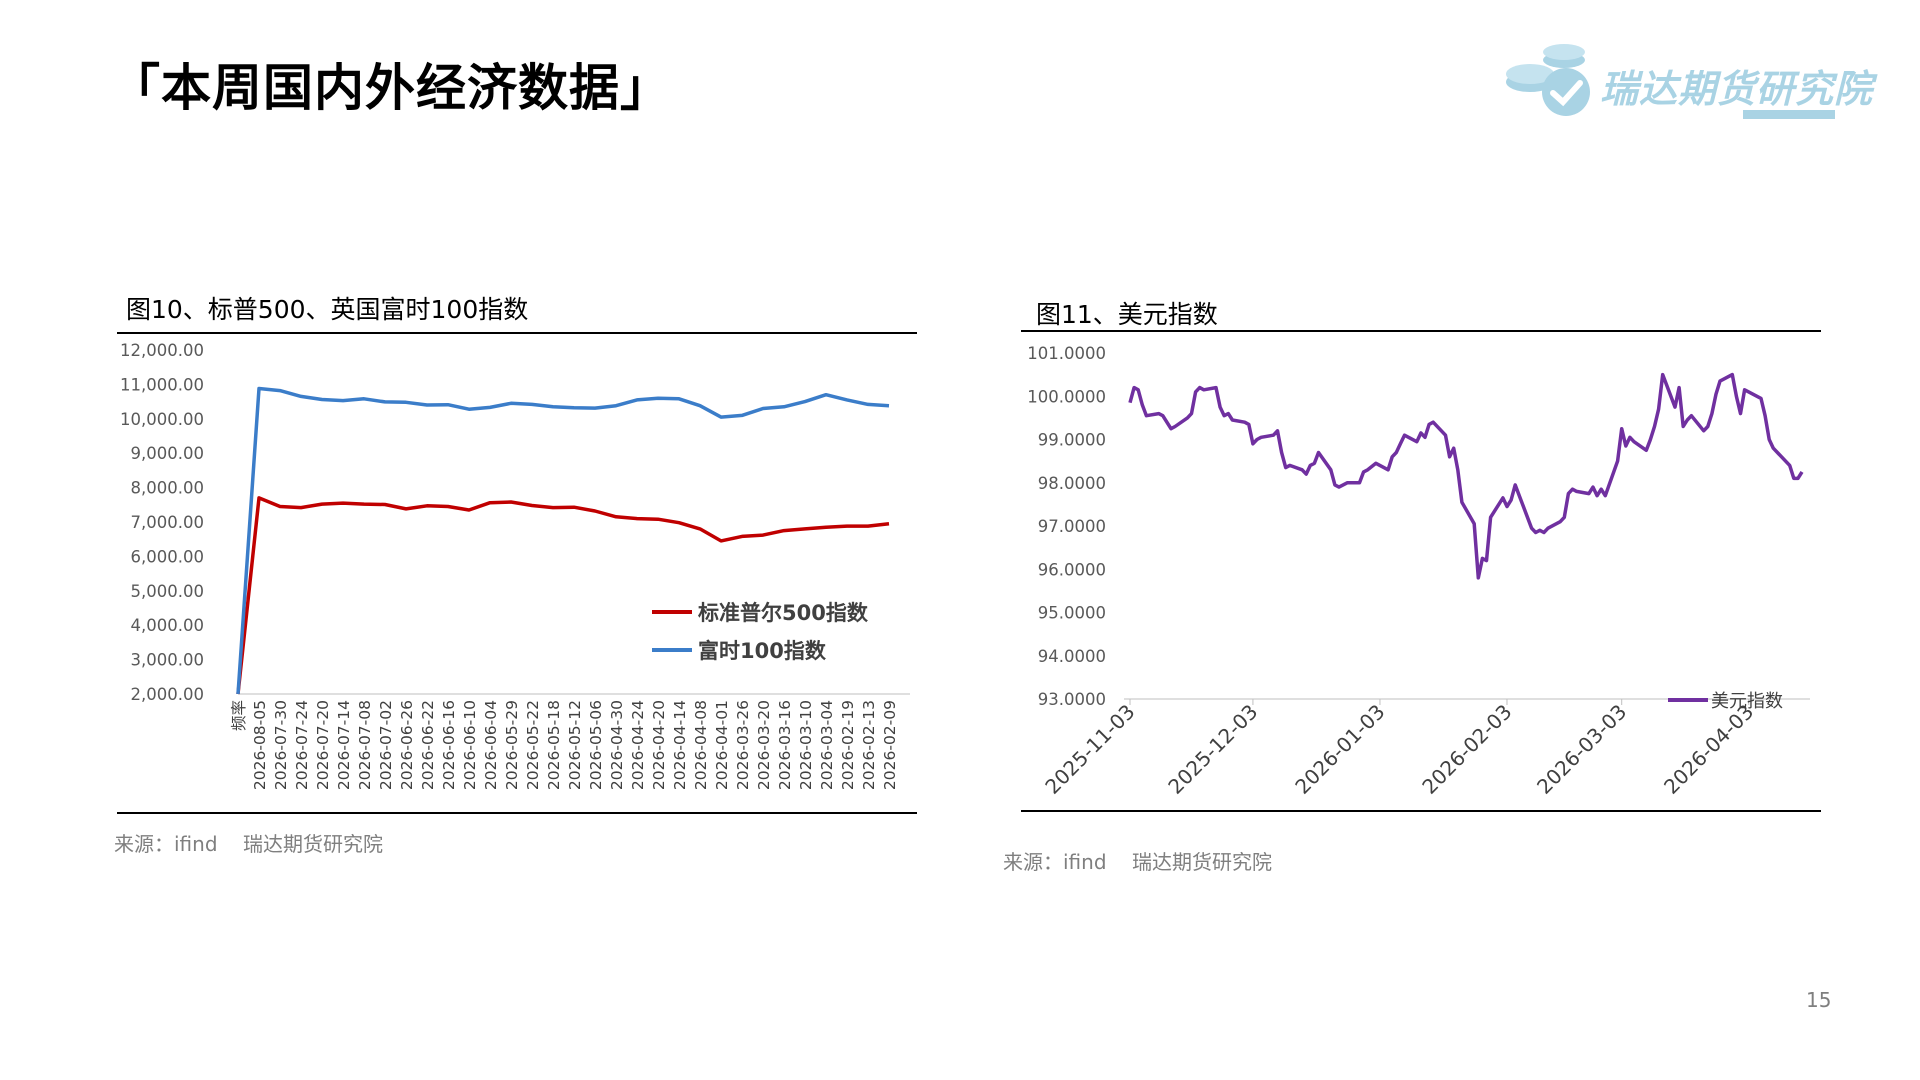  Describe the element at coordinates (167, 488) in the screenshot. I see `y-tick-label: 8,000.00` at that location.